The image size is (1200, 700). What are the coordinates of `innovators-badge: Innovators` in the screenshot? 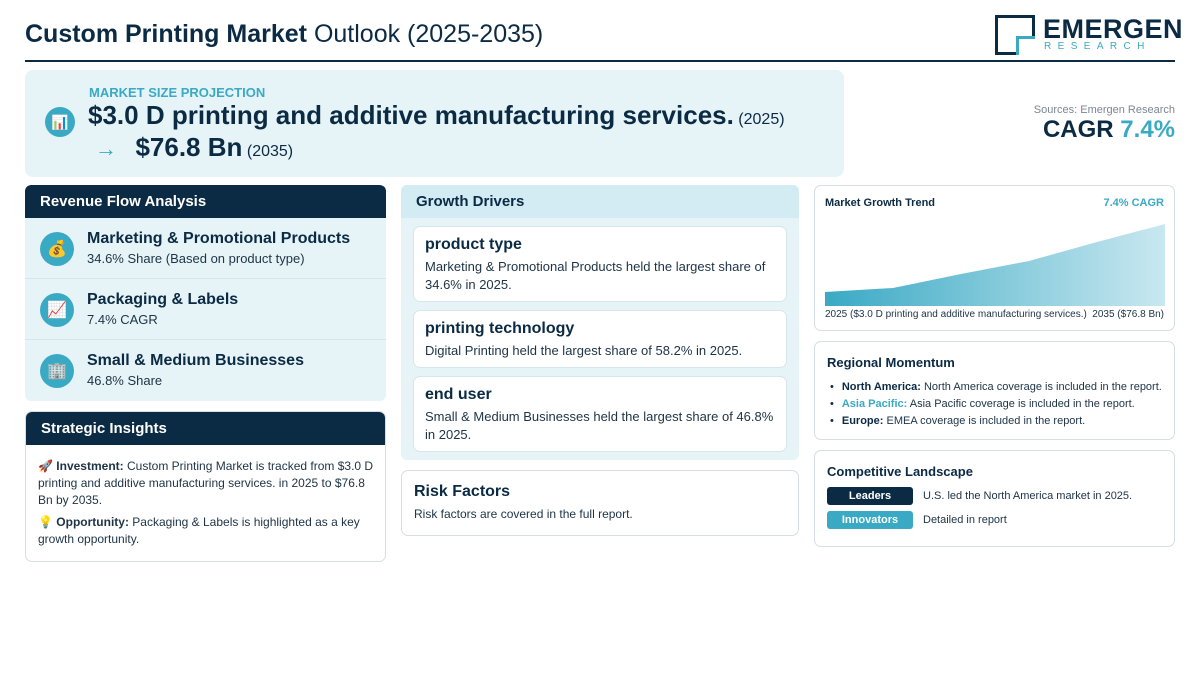 It's located at (870, 520).